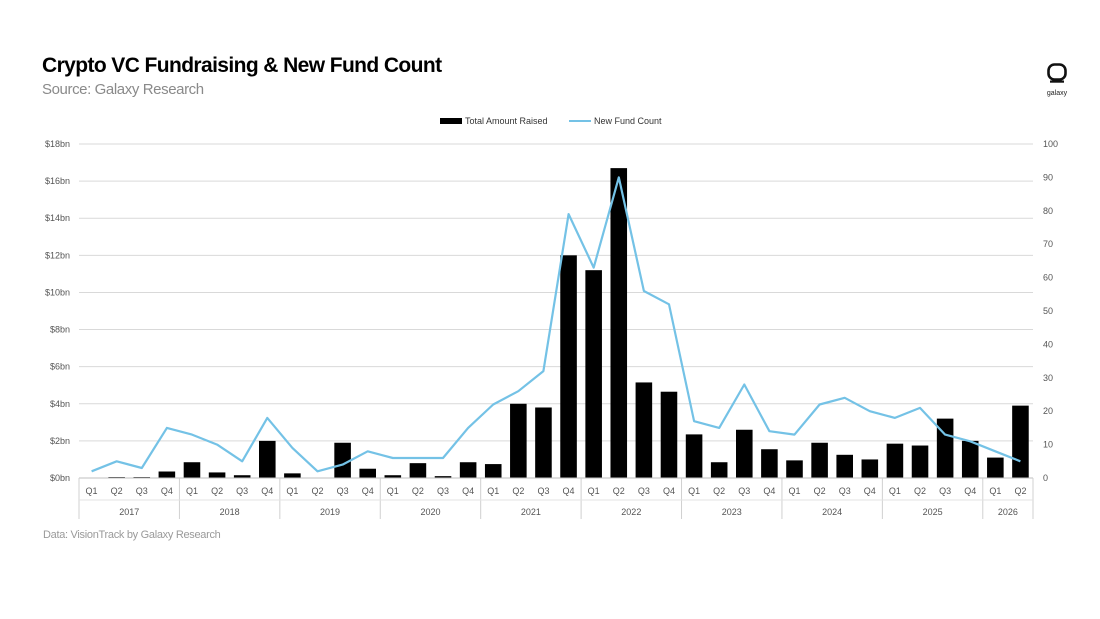 The image size is (1100, 619). What do you see at coordinates (1048, 211) in the screenshot?
I see `y-right-tick-label: 80` at bounding box center [1048, 211].